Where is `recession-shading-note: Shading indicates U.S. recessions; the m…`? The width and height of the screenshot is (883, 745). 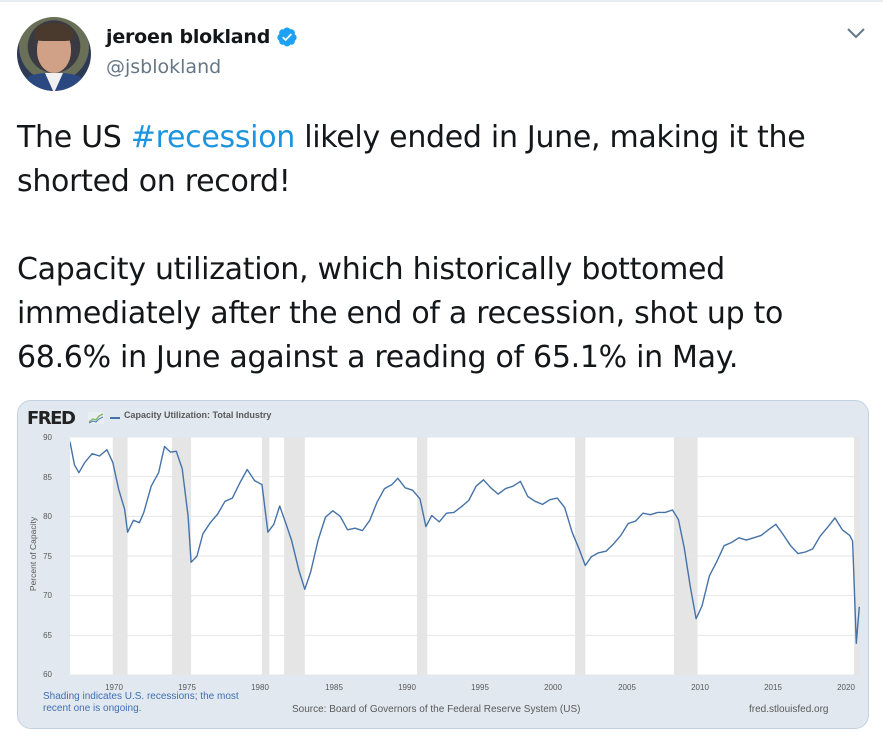 recession-shading-note: Shading indicates U.S. recessions; the m… is located at coordinates (141, 702).